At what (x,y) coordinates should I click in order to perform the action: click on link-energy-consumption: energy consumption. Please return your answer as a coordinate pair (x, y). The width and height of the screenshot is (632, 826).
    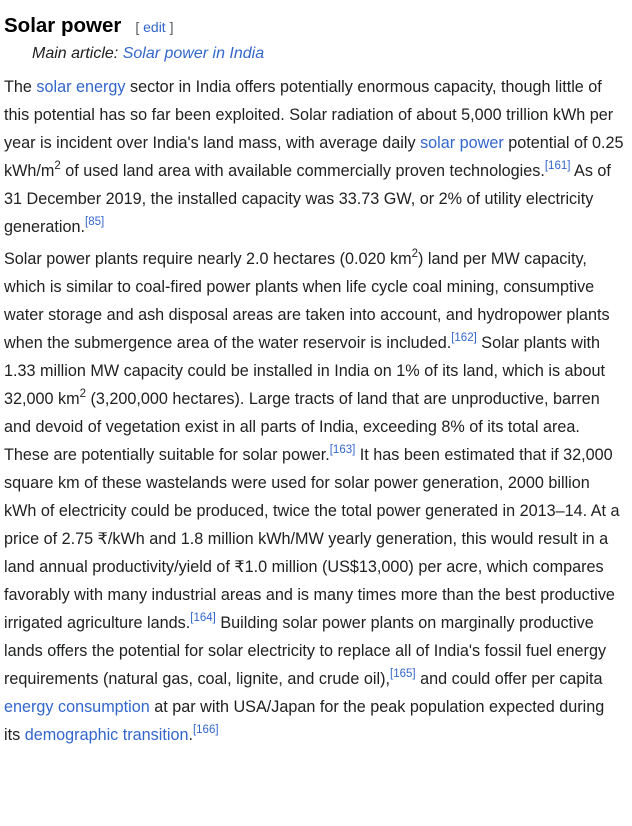
    Looking at the image, I should click on (77, 707).